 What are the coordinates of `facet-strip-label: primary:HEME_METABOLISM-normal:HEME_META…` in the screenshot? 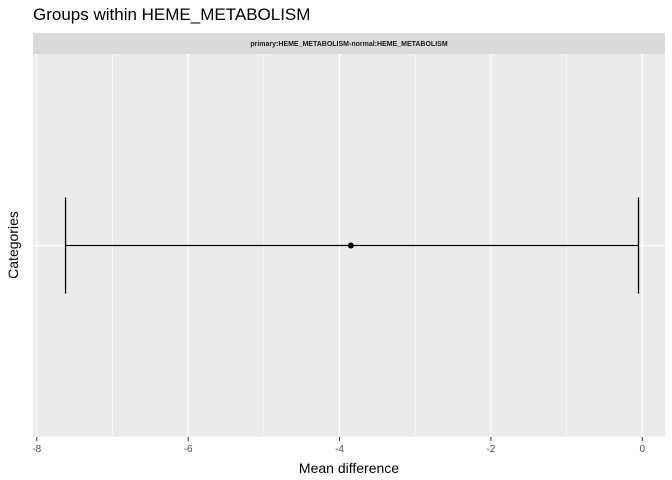 It's located at (348, 44).